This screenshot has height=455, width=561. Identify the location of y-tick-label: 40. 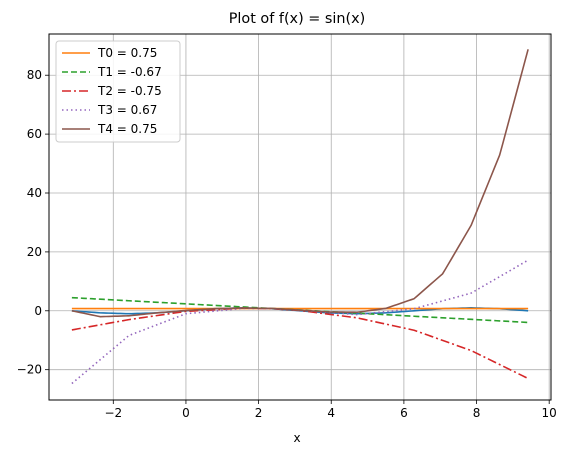
(34, 193).